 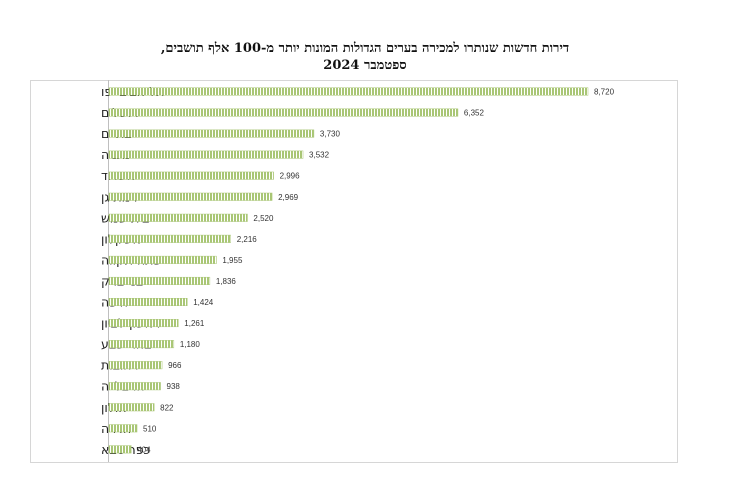 What do you see at coordinates (150, 428) in the screenshot?
I see `data-label: 510` at bounding box center [150, 428].